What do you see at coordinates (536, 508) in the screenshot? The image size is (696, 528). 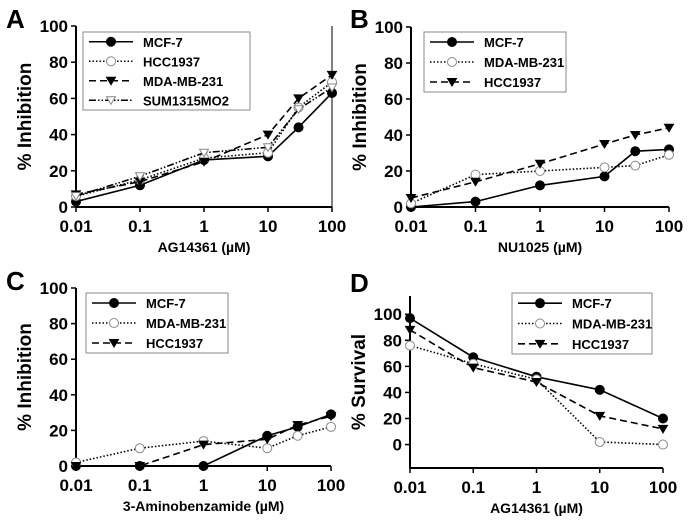 I see `x-axis-label: AG14361 (µM)` at bounding box center [536, 508].